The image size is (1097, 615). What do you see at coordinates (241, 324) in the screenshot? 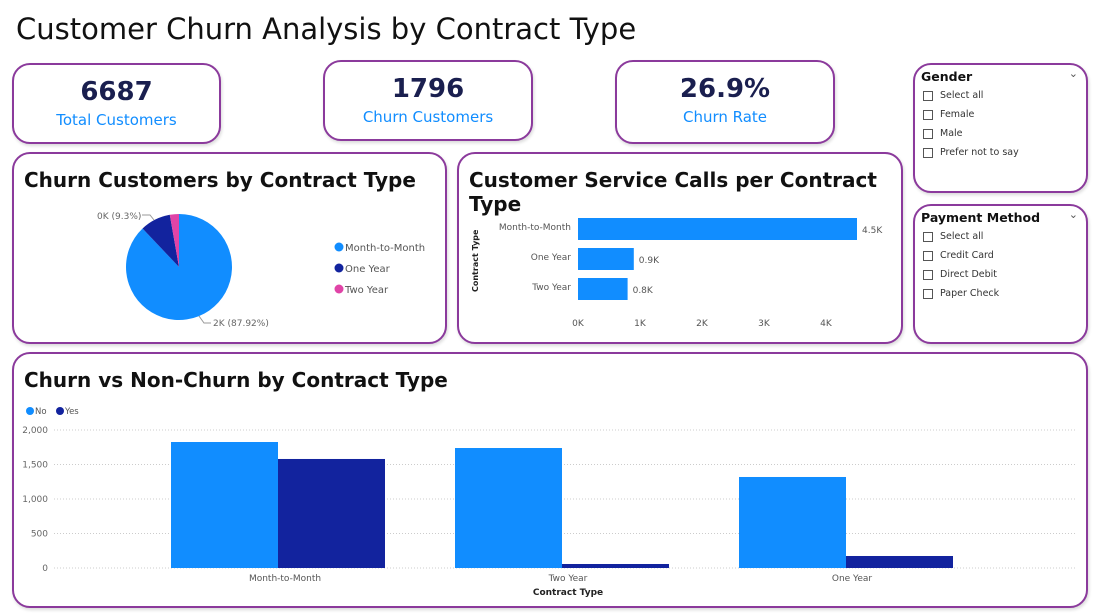
I see `data-label: 2K (87.92%)` at bounding box center [241, 324].